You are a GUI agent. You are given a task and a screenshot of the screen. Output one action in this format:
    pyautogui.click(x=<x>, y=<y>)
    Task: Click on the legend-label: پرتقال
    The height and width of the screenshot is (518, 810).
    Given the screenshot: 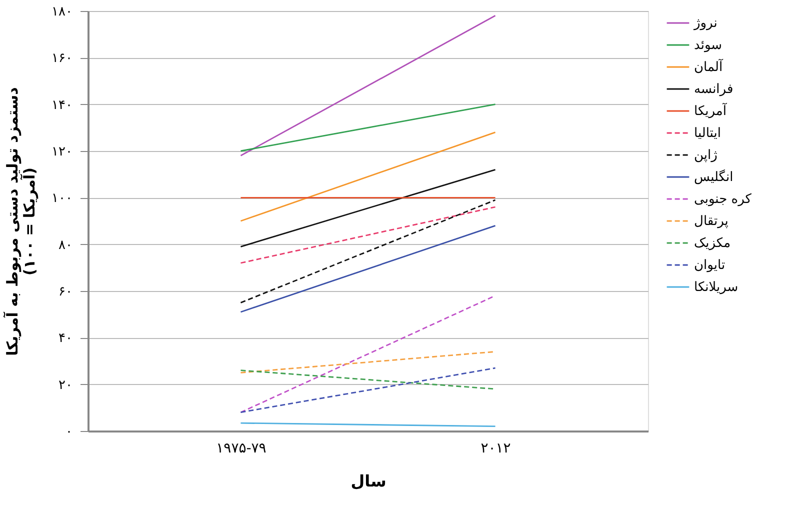 What is the action you would take?
    pyautogui.click(x=711, y=221)
    